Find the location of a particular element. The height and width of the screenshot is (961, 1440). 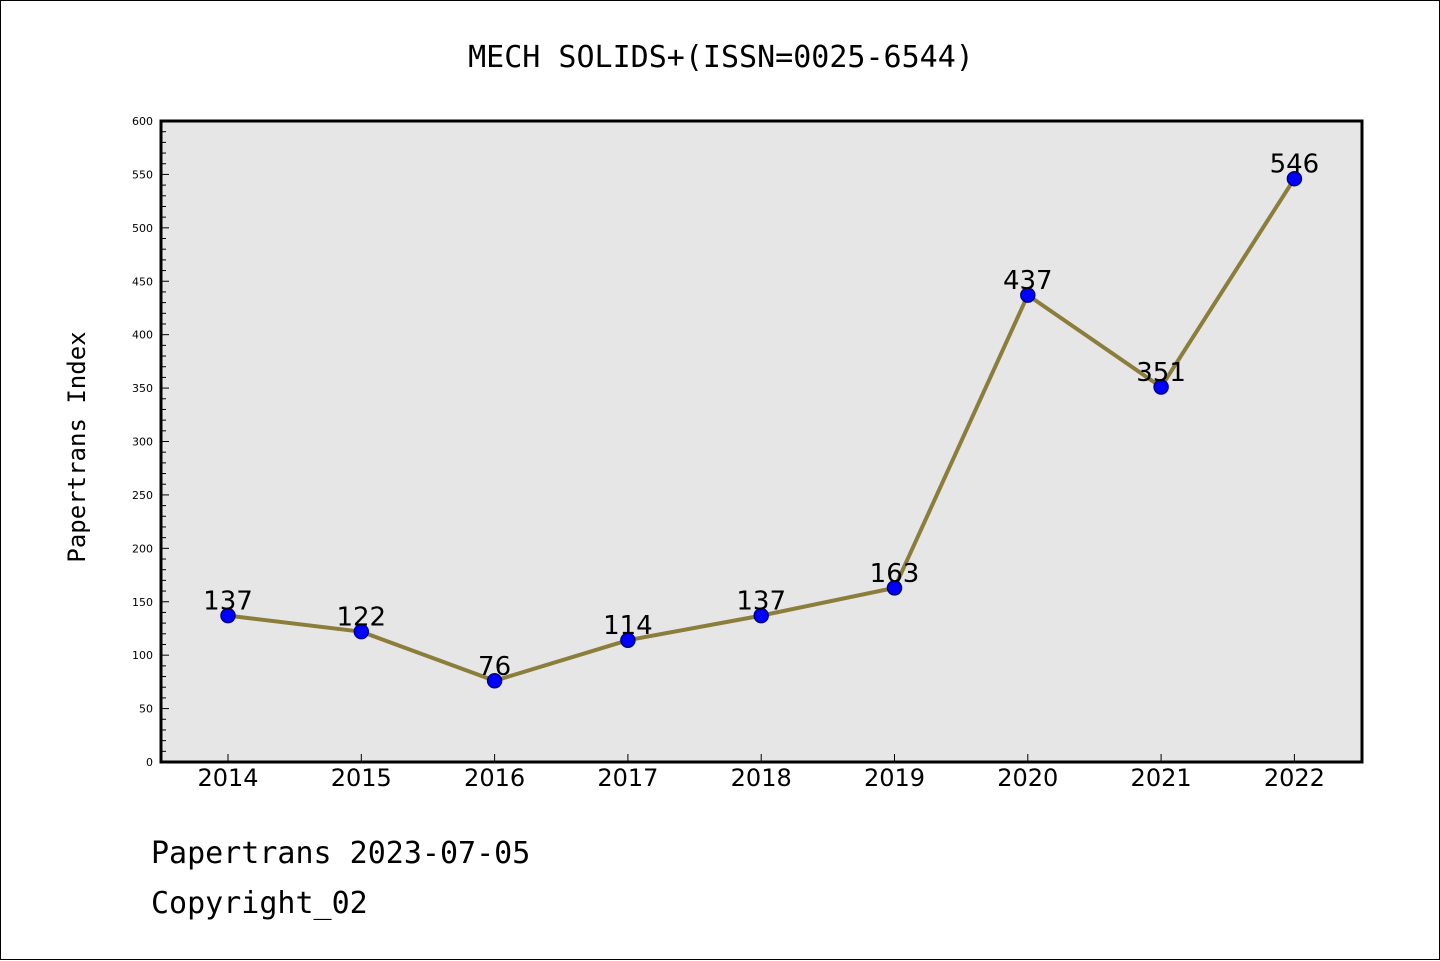

x-tick-label: 2014 is located at coordinates (227, 778).